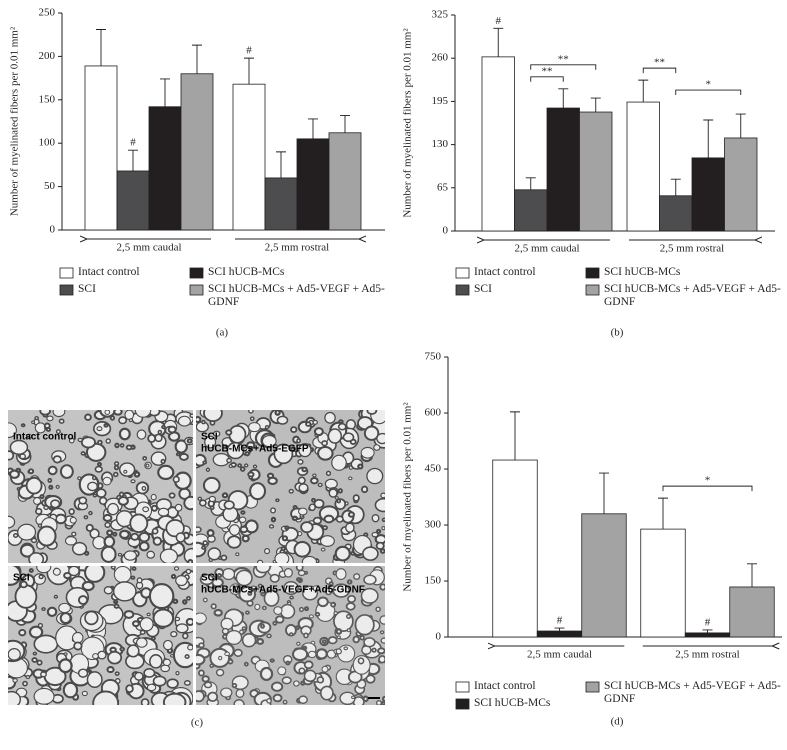 The height and width of the screenshot is (750, 787). Describe the element at coordinates (222, 333) in the screenshot. I see `panel-label: (a)` at that location.